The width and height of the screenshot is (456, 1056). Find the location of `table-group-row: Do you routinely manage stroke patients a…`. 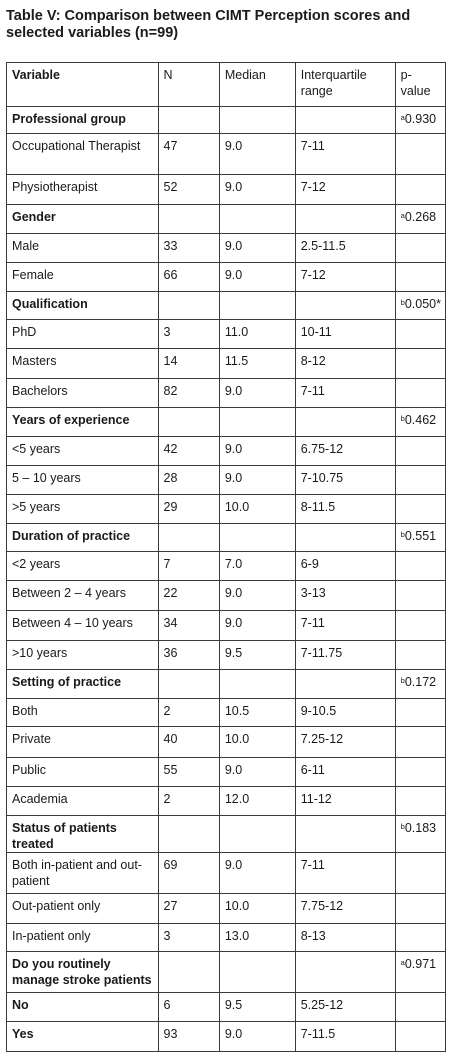

table-group-row: Do you routinely manage stroke patients a… is located at coordinates (226, 972).